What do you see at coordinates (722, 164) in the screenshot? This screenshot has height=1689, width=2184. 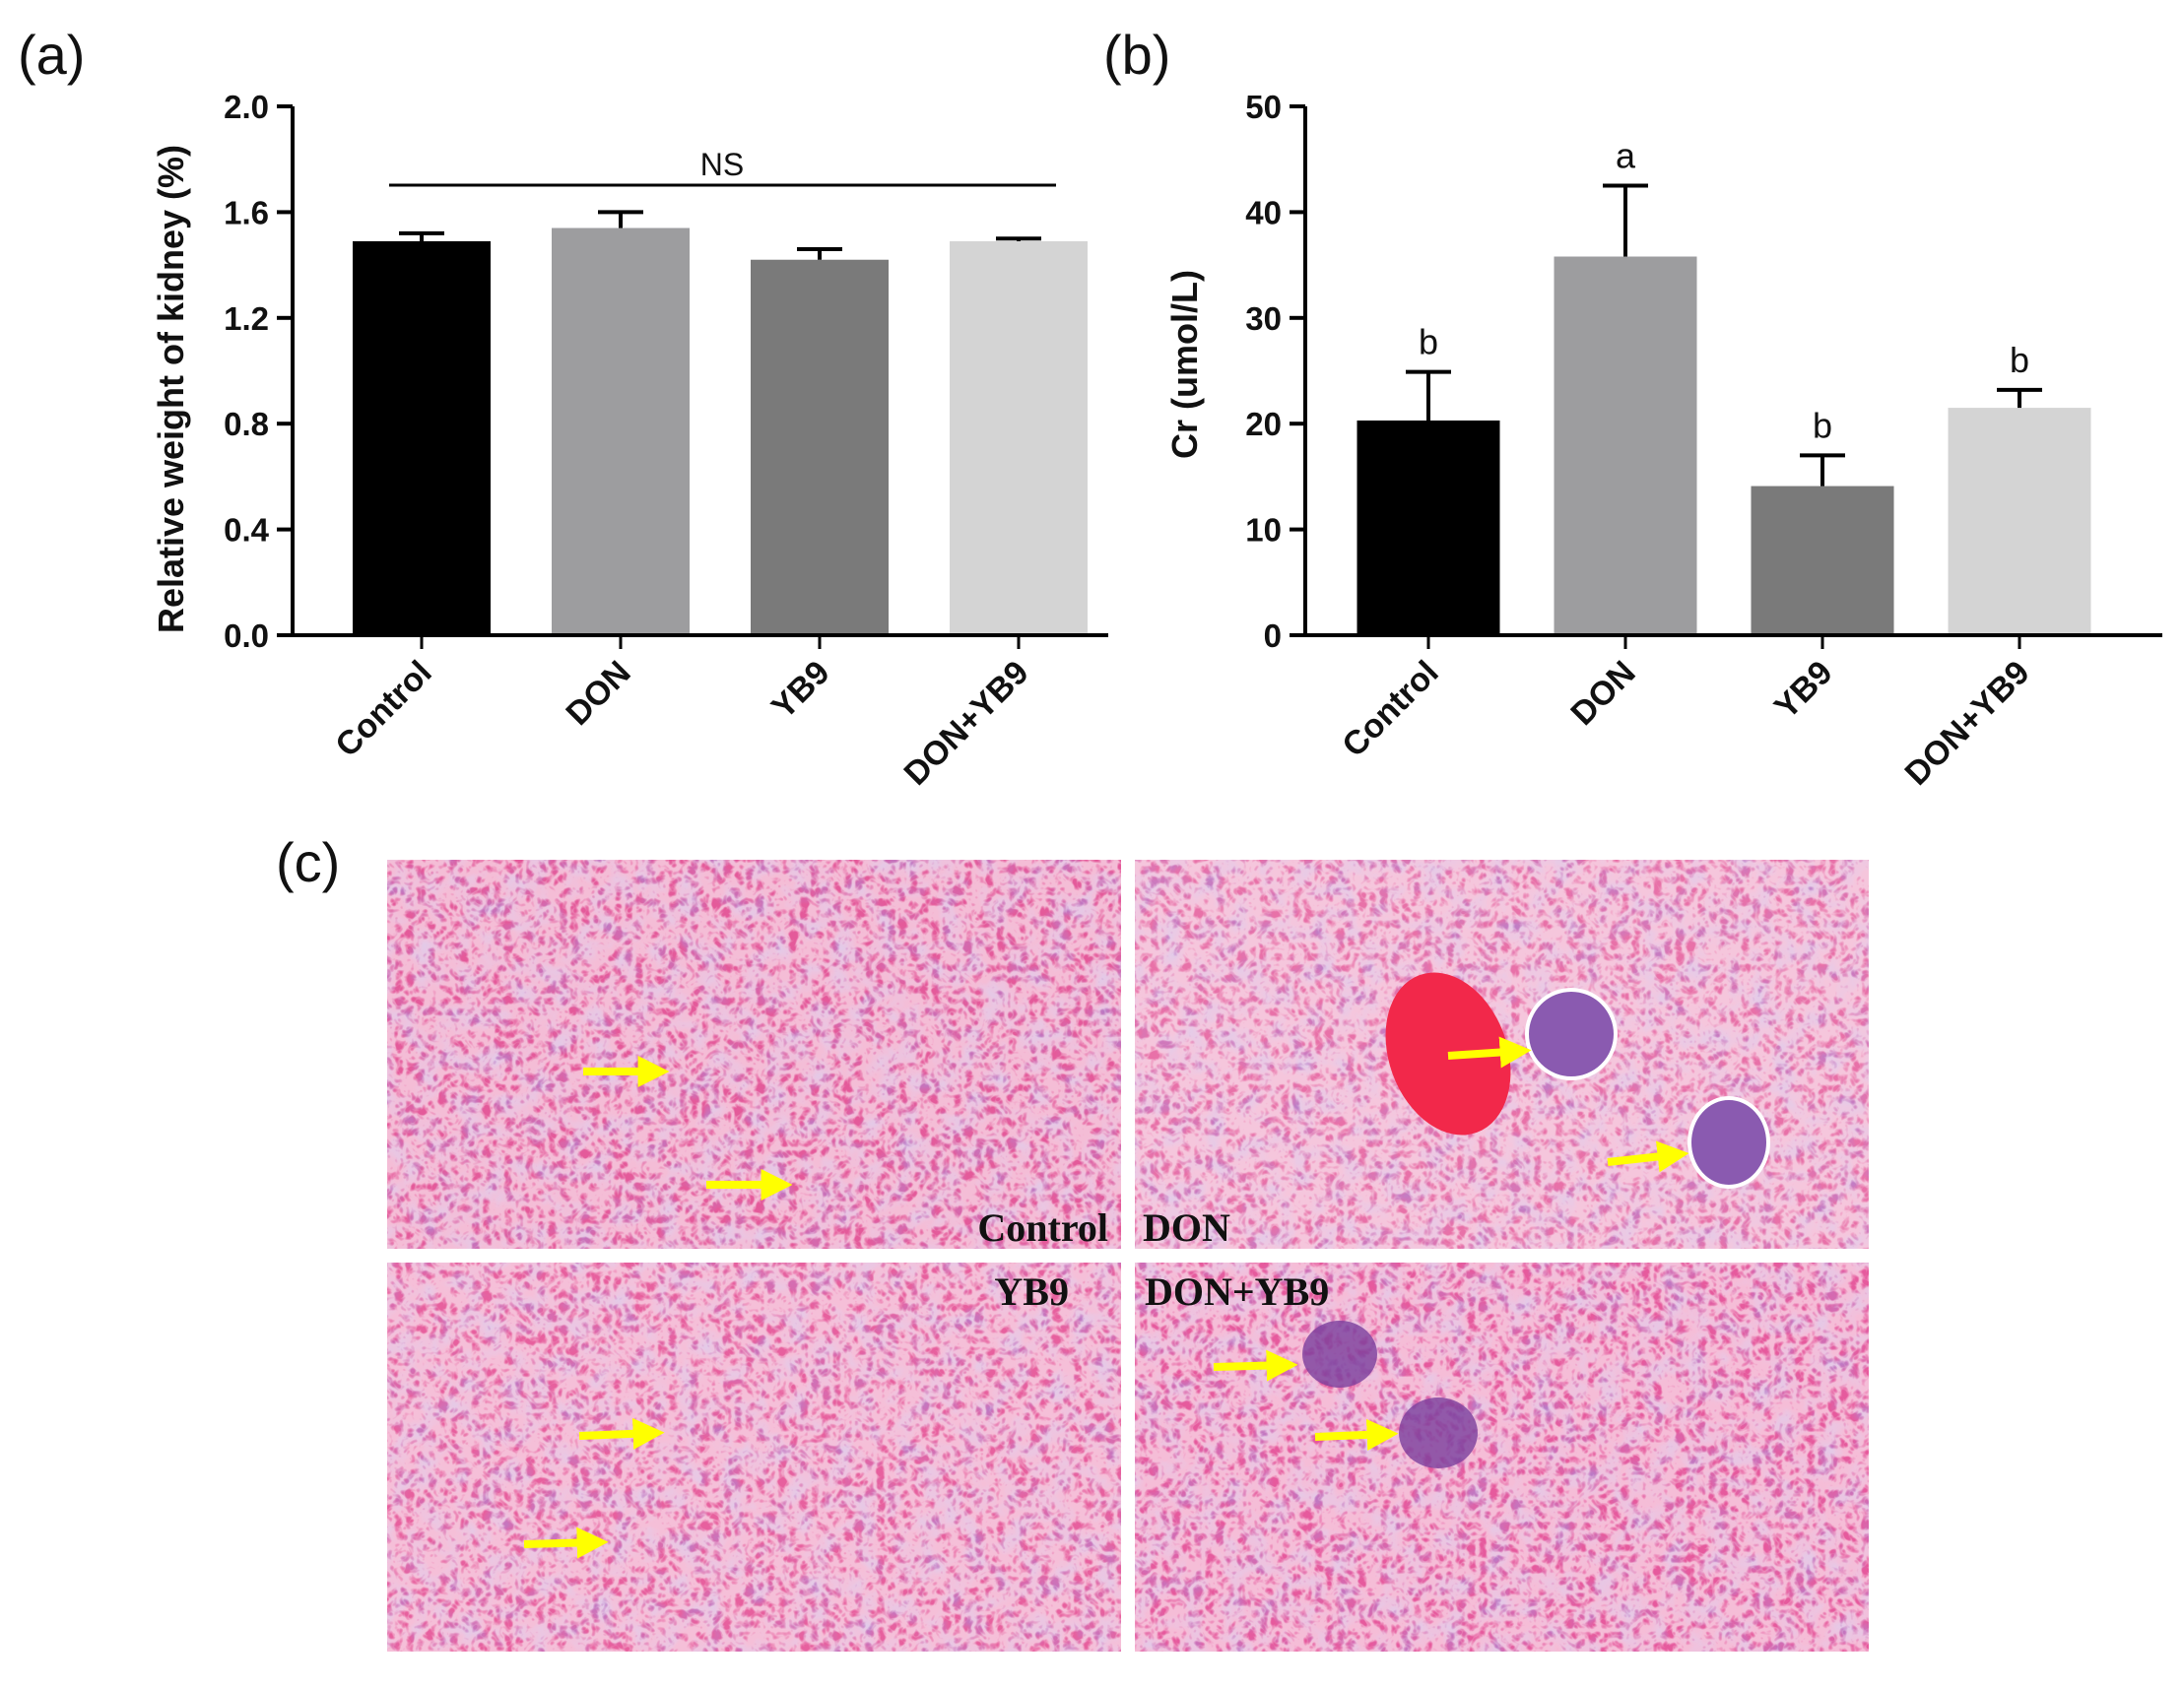 I see `ns-annotation: NS` at bounding box center [722, 164].